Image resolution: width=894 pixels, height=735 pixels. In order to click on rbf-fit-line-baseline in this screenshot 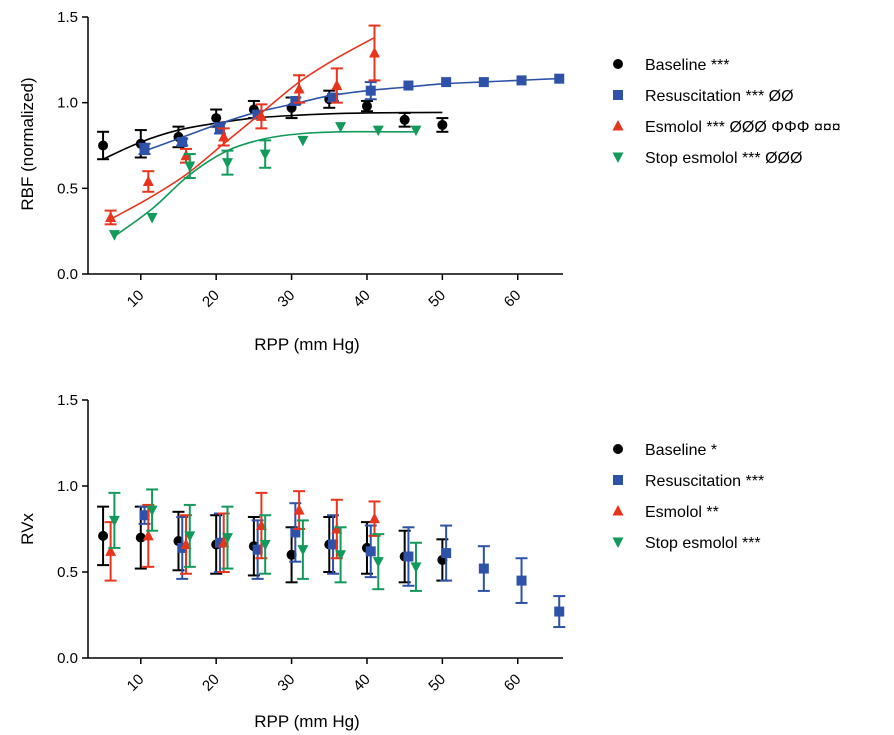, I will do `click(272, 135)`.